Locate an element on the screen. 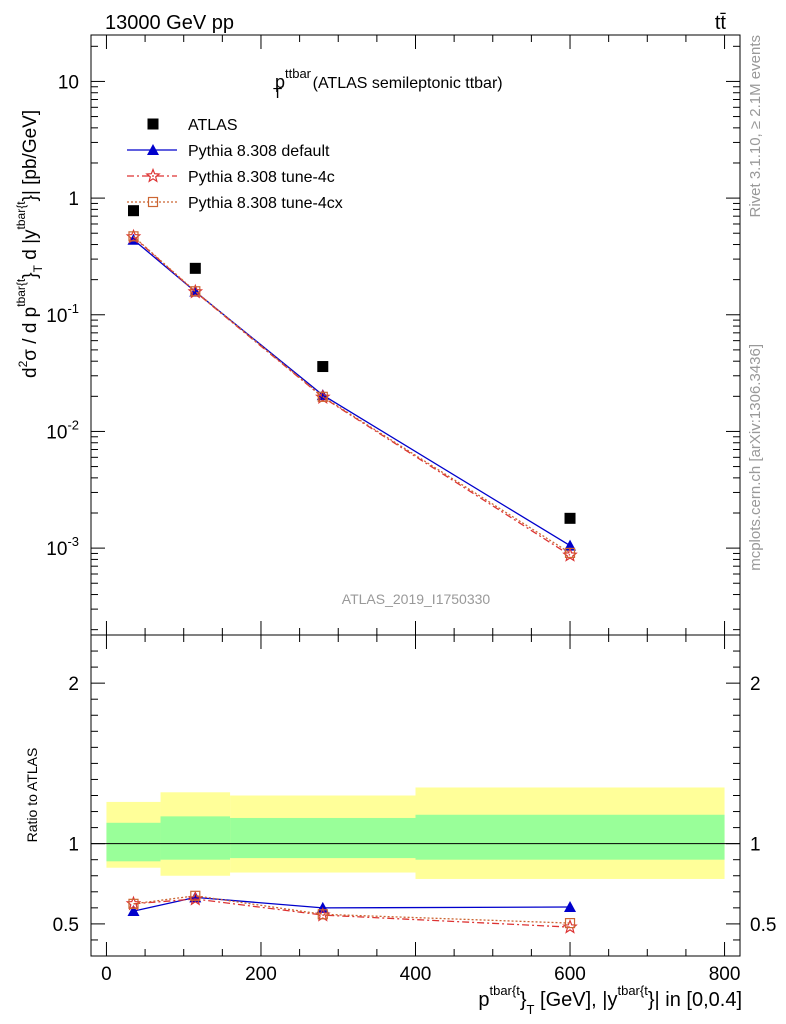 Image resolution: width=786 pixels, height=1024 pixels. main-y-tick-label: 10 is located at coordinates (68, 82).